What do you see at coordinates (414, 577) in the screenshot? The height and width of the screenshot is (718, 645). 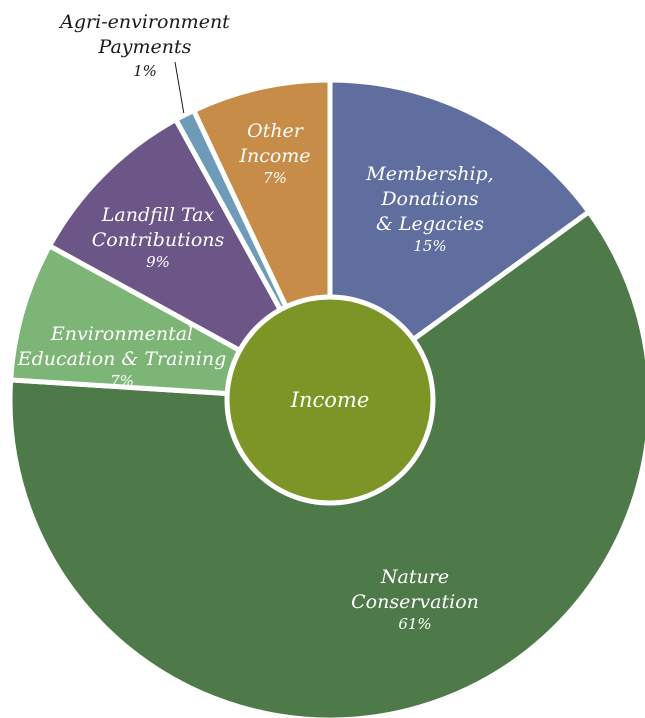 I see `slice-label-line: Nature` at bounding box center [414, 577].